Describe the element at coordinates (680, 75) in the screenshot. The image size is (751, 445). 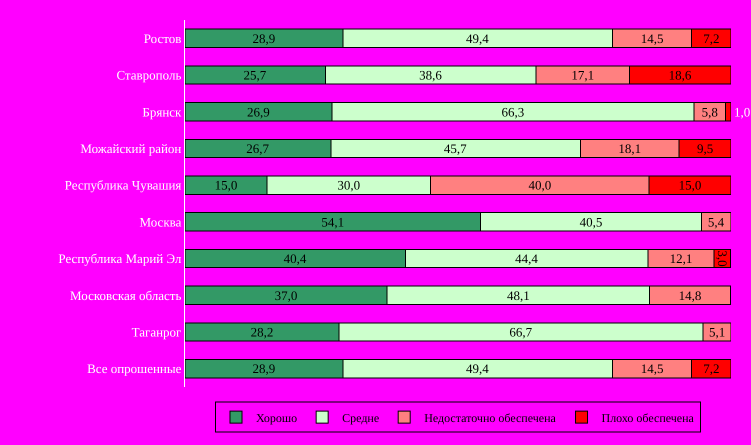
I see `data-label: 18,6` at that location.